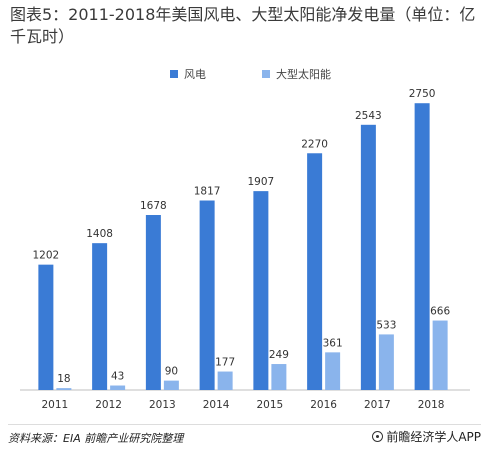 This screenshot has height=462, width=489. What do you see at coordinates (386, 325) in the screenshot?
I see `data-label-solar-2017: 533` at bounding box center [386, 325].